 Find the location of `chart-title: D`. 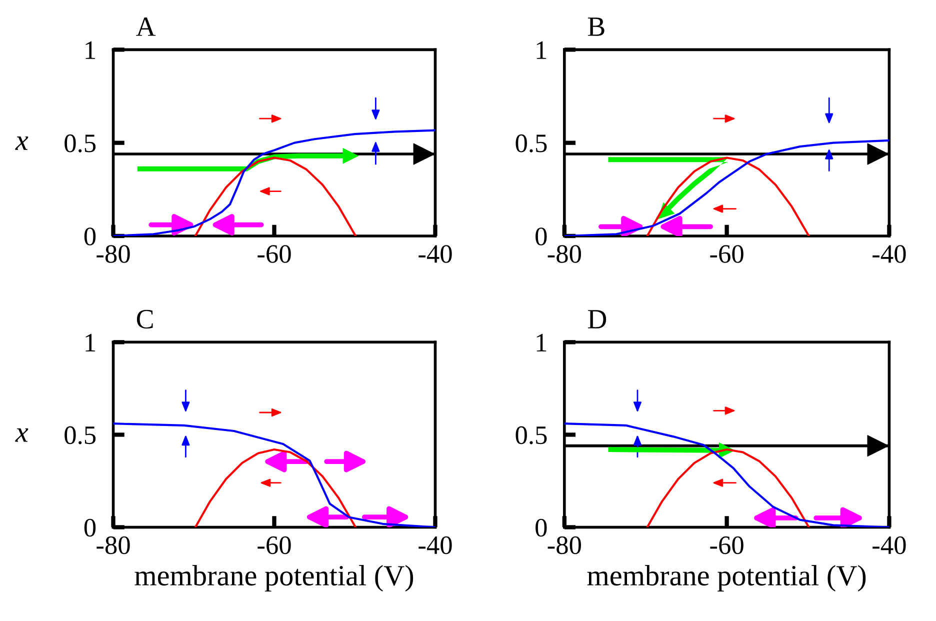

chart-title: D is located at coordinates (597, 319).